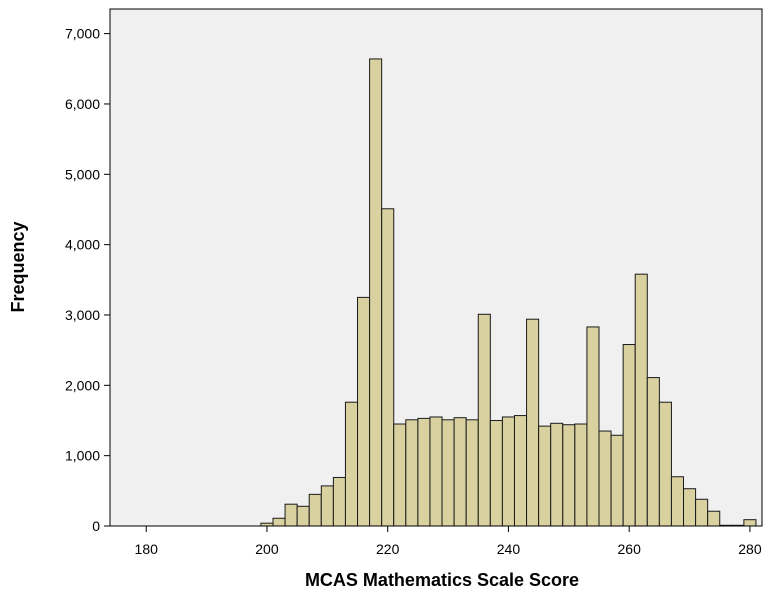 The height and width of the screenshot is (597, 765). Describe the element at coordinates (509, 549) in the screenshot. I see `x-tick-label: 240` at that location.